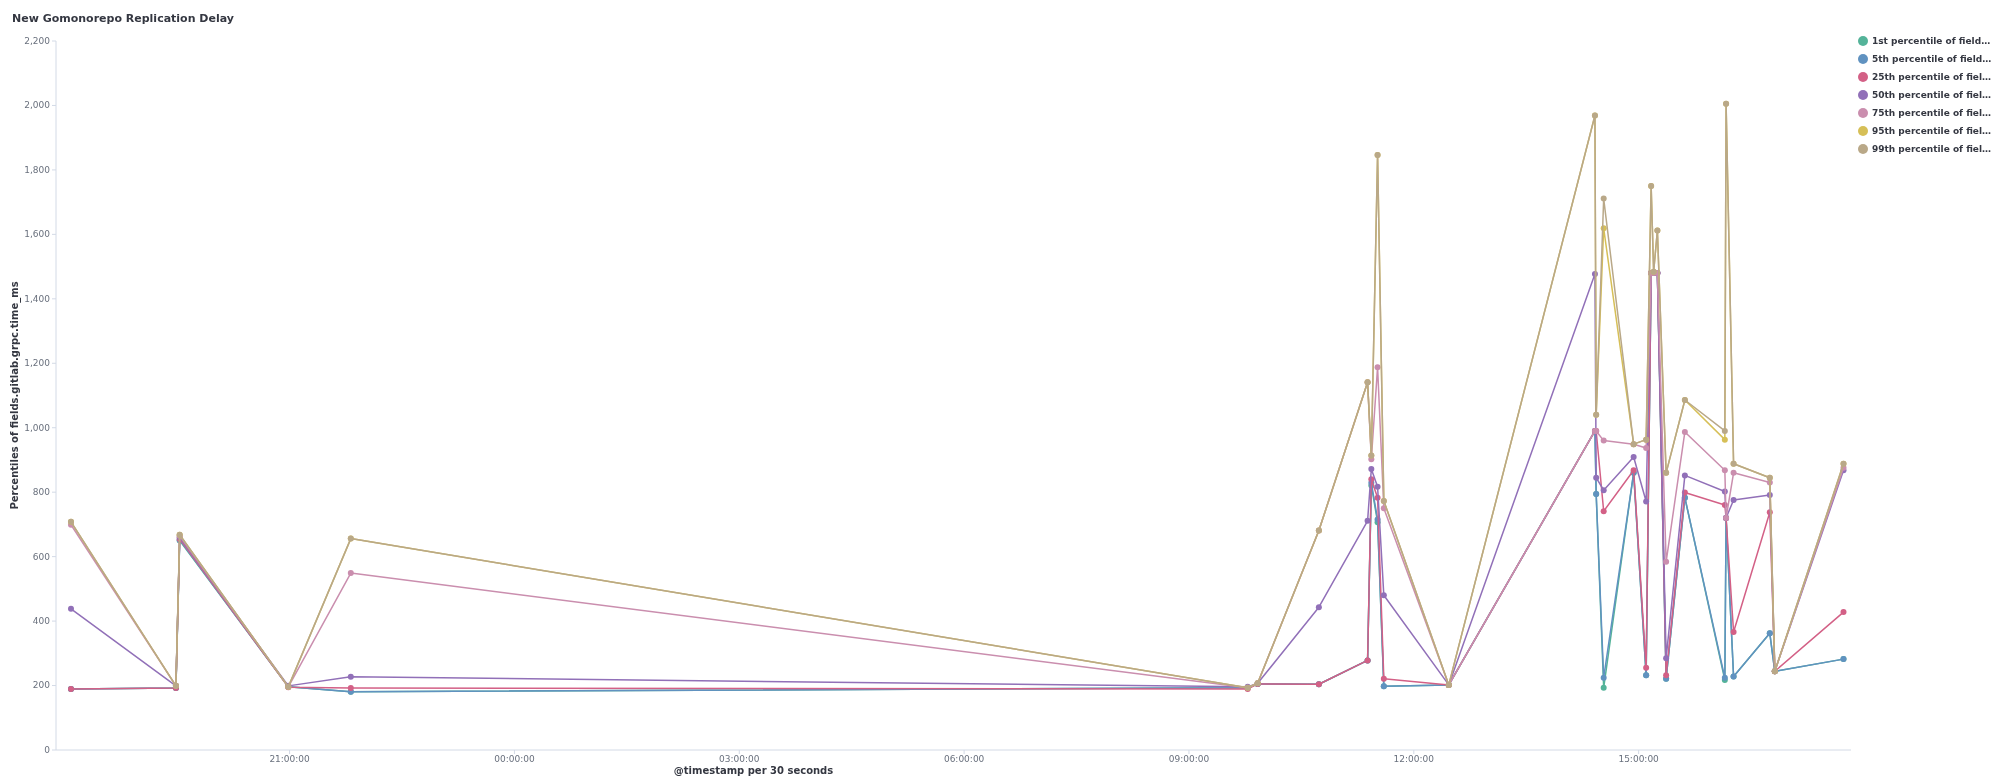  I want to click on y-tick-label: 1,200, so click(37, 363).